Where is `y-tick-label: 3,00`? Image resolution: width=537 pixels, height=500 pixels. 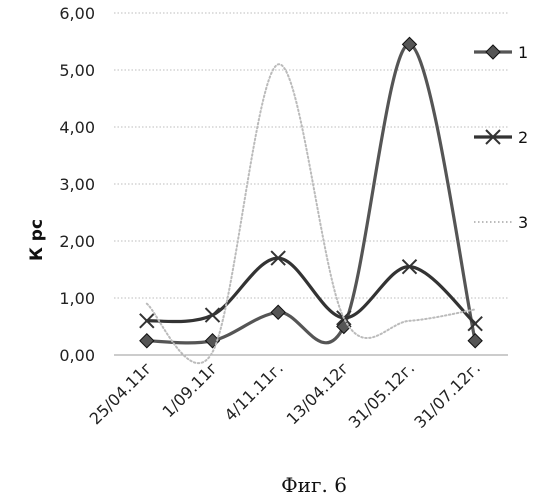
y-tick-label: 3,00 is located at coordinates (77, 184).